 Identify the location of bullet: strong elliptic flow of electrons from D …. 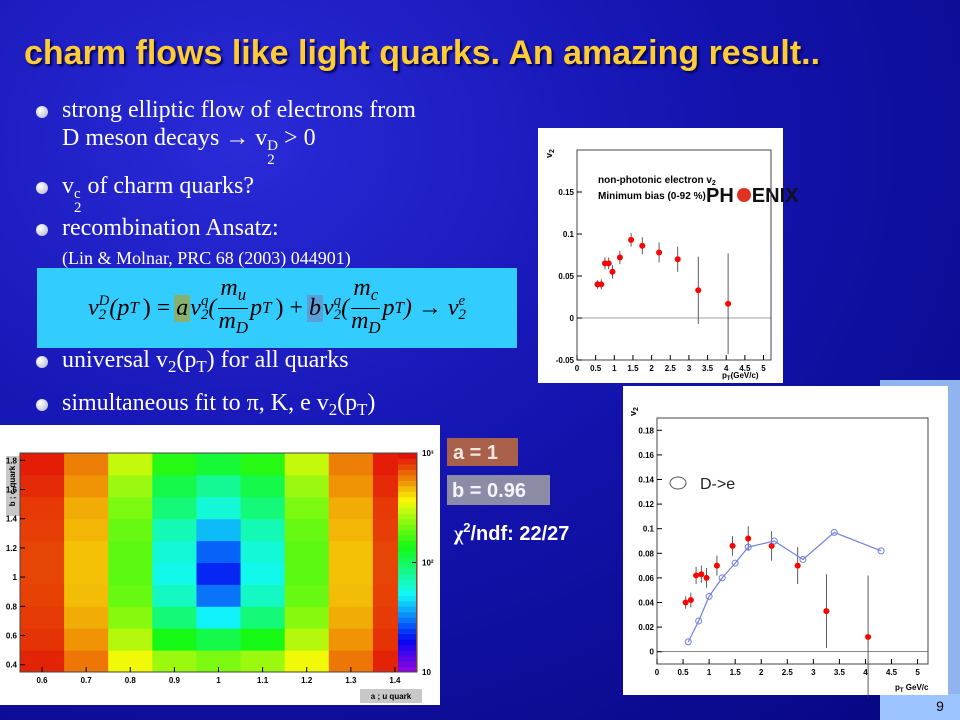
(239, 132).